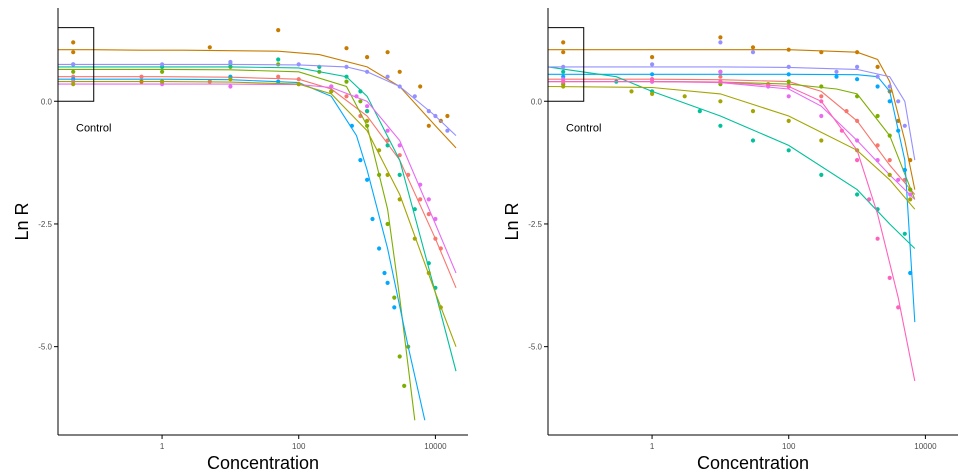 This screenshot has width=969, height=473. I want to click on right-x-tick-label-1: 100, so click(789, 446).